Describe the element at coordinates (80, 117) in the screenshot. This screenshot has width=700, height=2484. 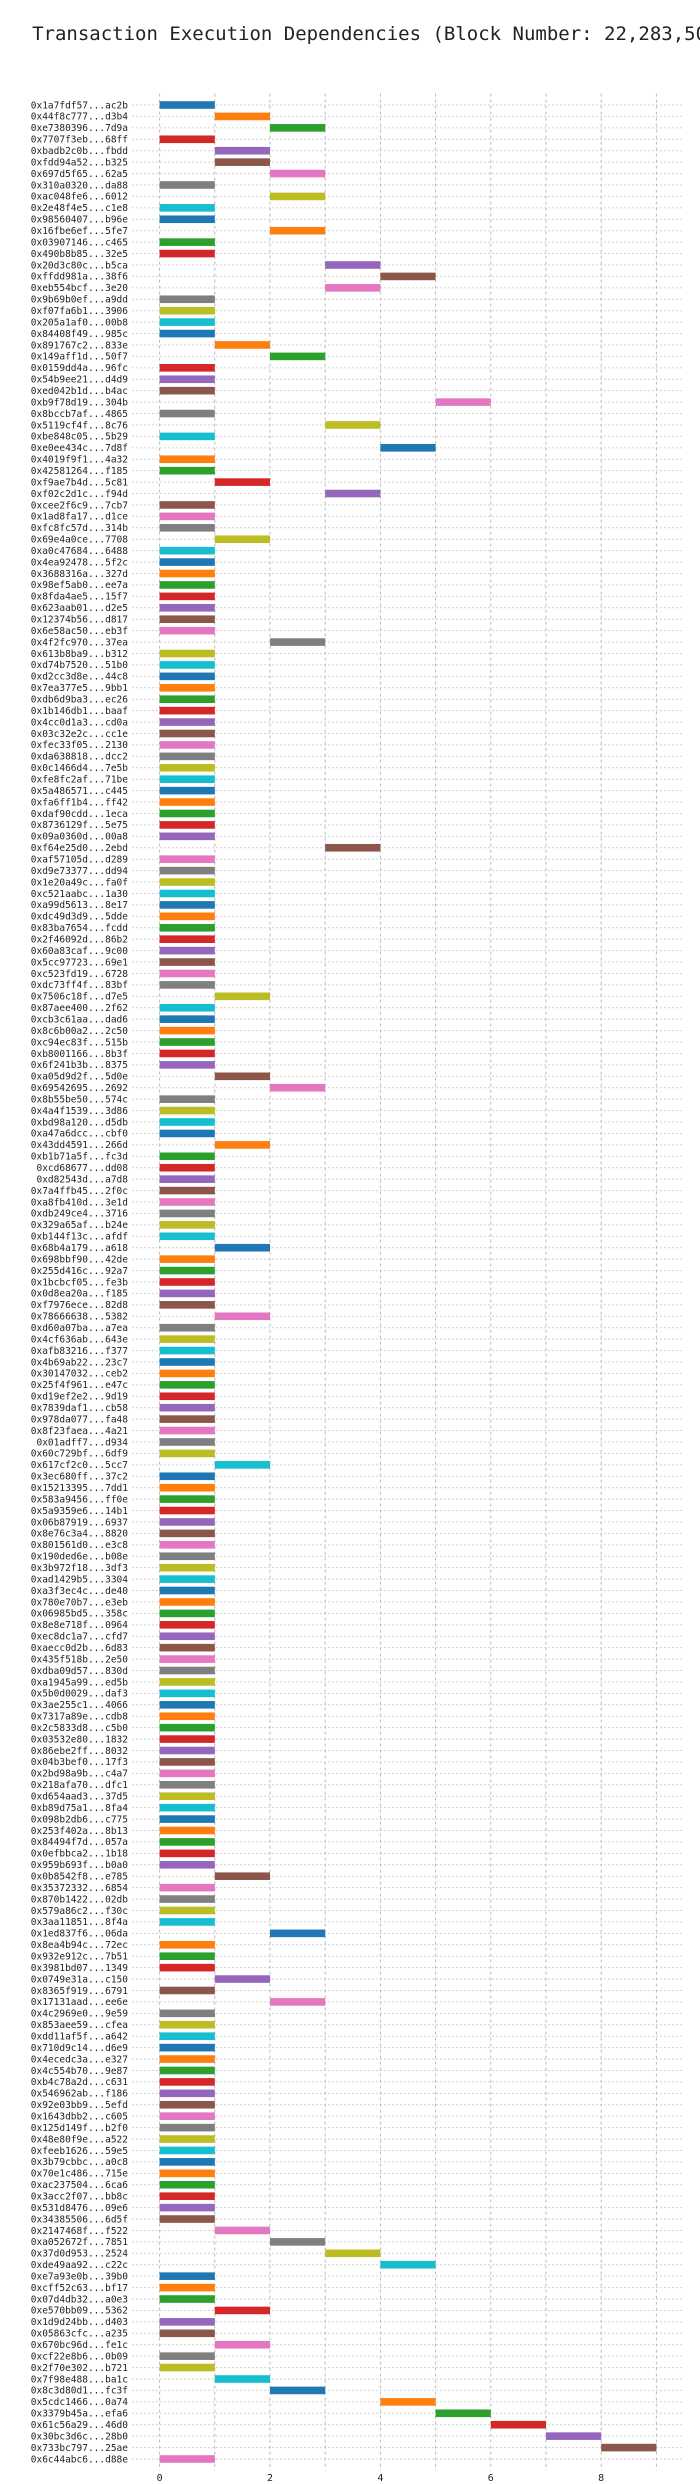
I see `y-tick-label: 0x44f8c777...d3b4` at that location.